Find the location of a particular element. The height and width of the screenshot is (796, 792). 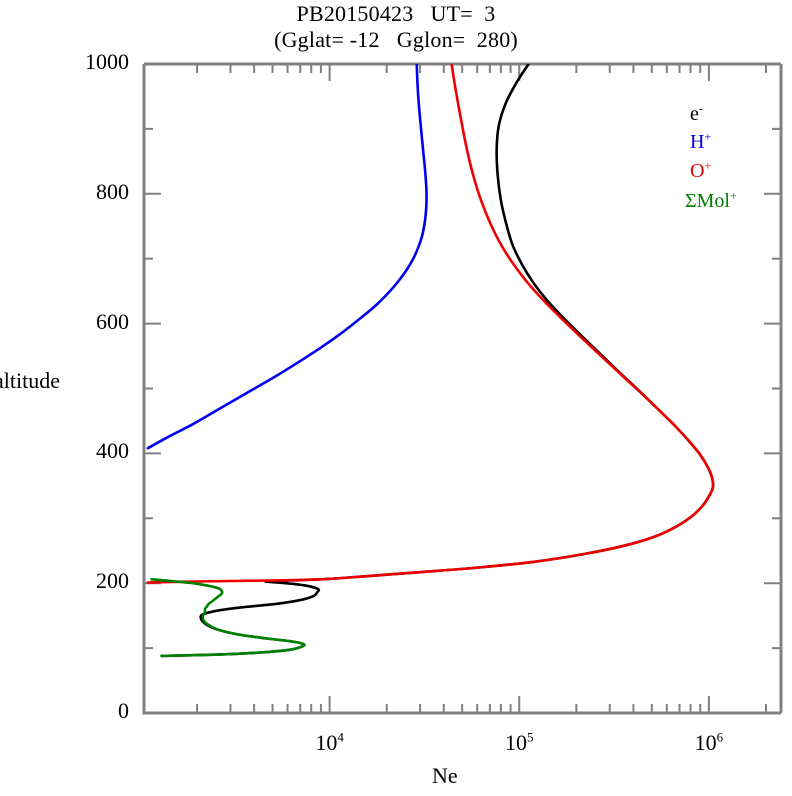

y-tick-label: 600 is located at coordinates (112, 321).